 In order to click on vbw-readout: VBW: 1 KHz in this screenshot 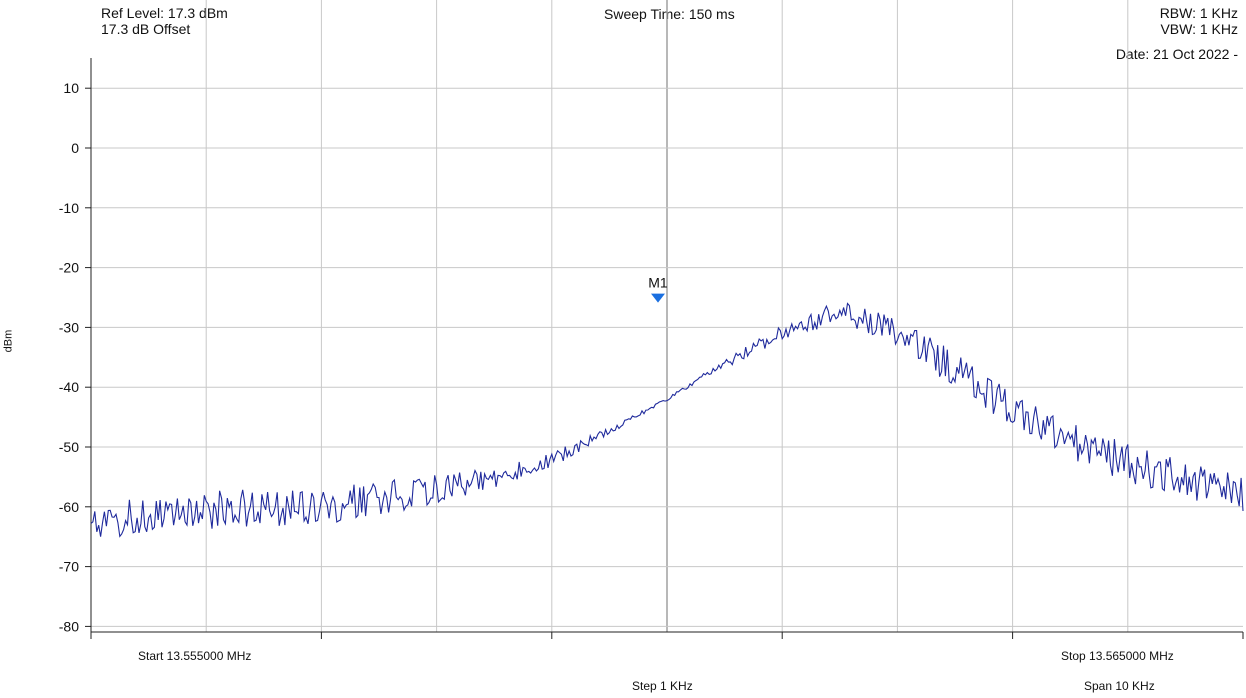, I will do `click(1199, 29)`.